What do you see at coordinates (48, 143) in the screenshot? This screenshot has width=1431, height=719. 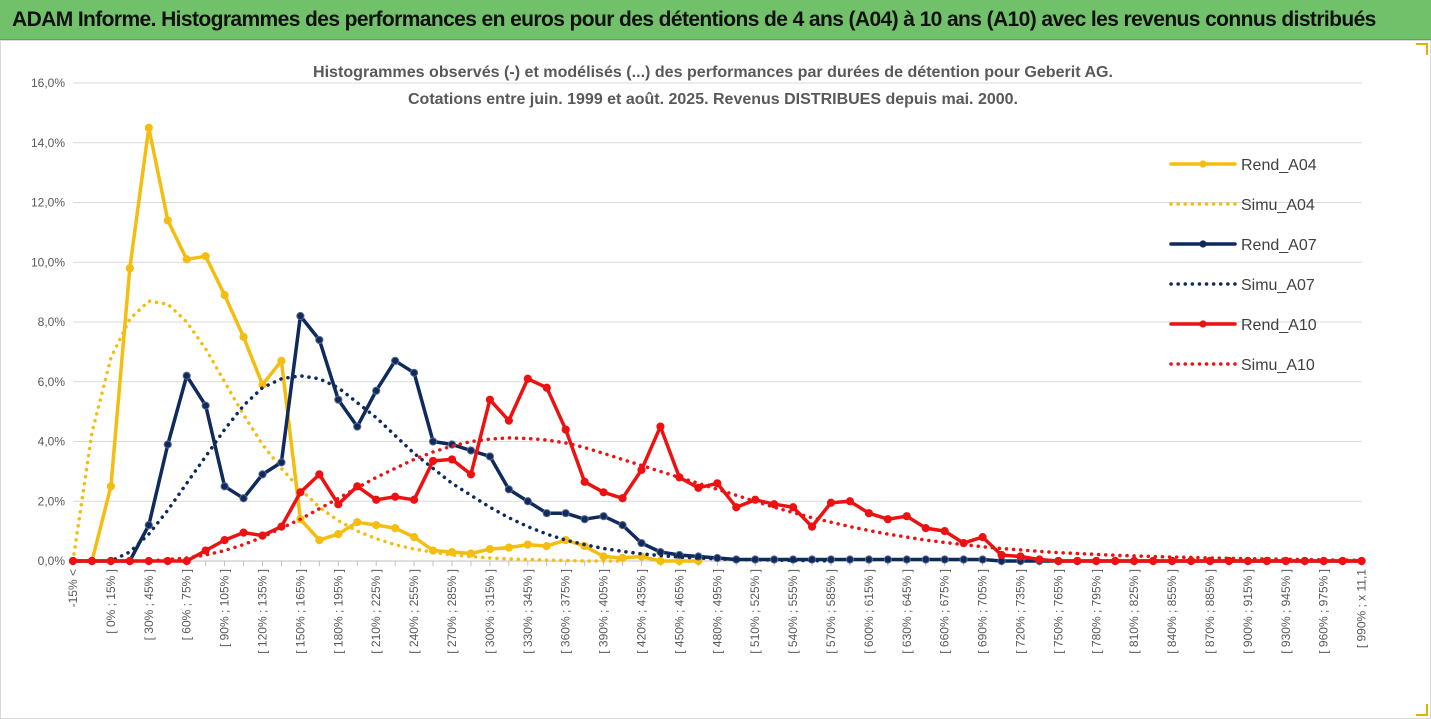 I see `y-tick-label: 14,0%` at bounding box center [48, 143].